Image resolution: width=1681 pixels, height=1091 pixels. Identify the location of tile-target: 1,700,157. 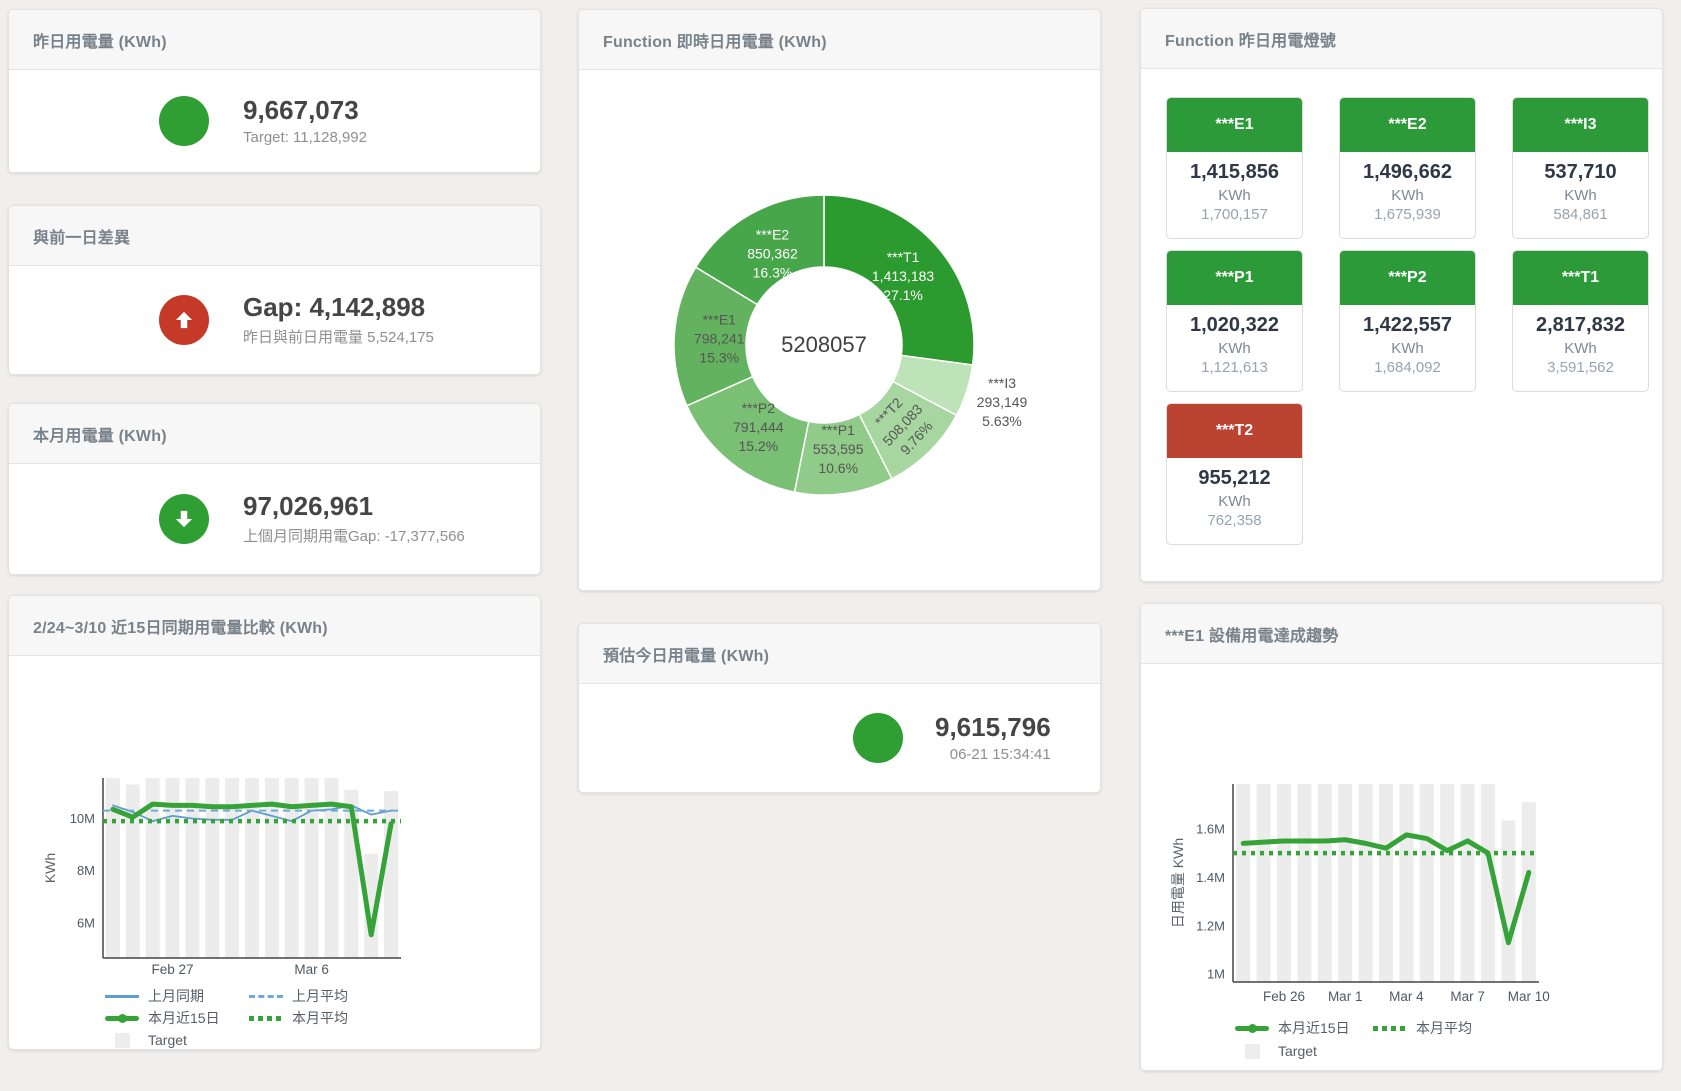
(1234, 214).